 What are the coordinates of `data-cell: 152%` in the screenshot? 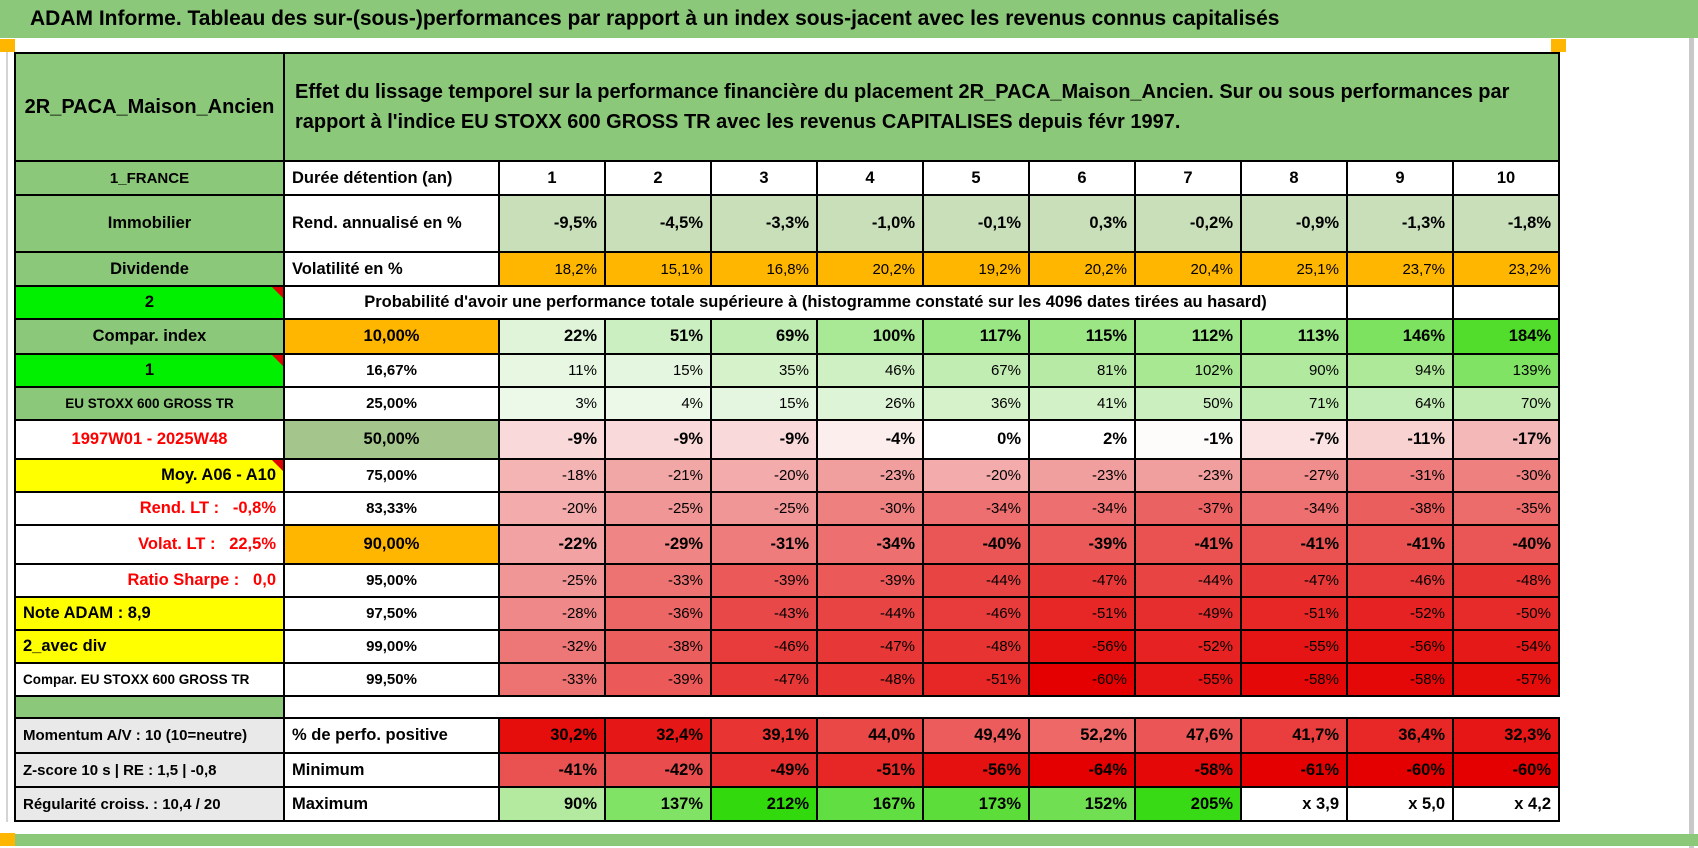 It's located at (1083, 805).